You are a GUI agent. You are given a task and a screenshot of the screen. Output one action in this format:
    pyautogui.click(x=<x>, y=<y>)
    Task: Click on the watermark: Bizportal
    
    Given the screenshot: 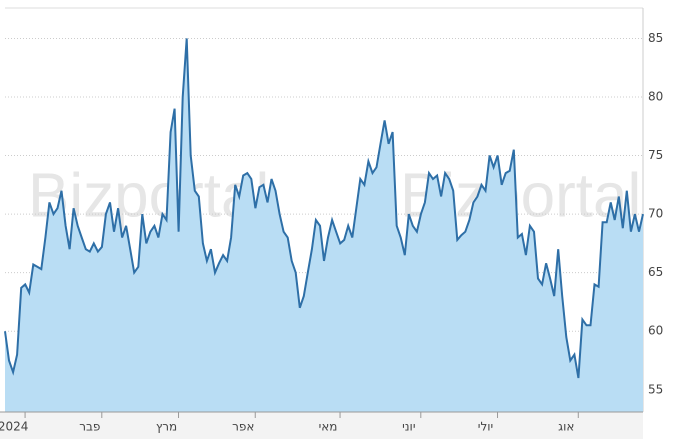 What is the action you would take?
    pyautogui.click(x=148, y=195)
    